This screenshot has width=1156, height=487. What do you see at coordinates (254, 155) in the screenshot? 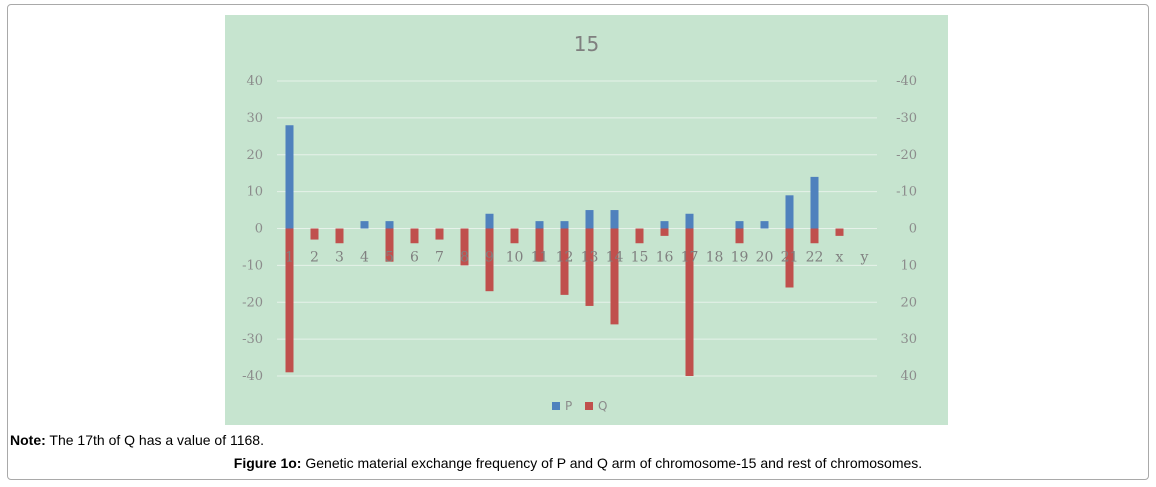
I see `y-tick-label-left: 20` at bounding box center [254, 155].